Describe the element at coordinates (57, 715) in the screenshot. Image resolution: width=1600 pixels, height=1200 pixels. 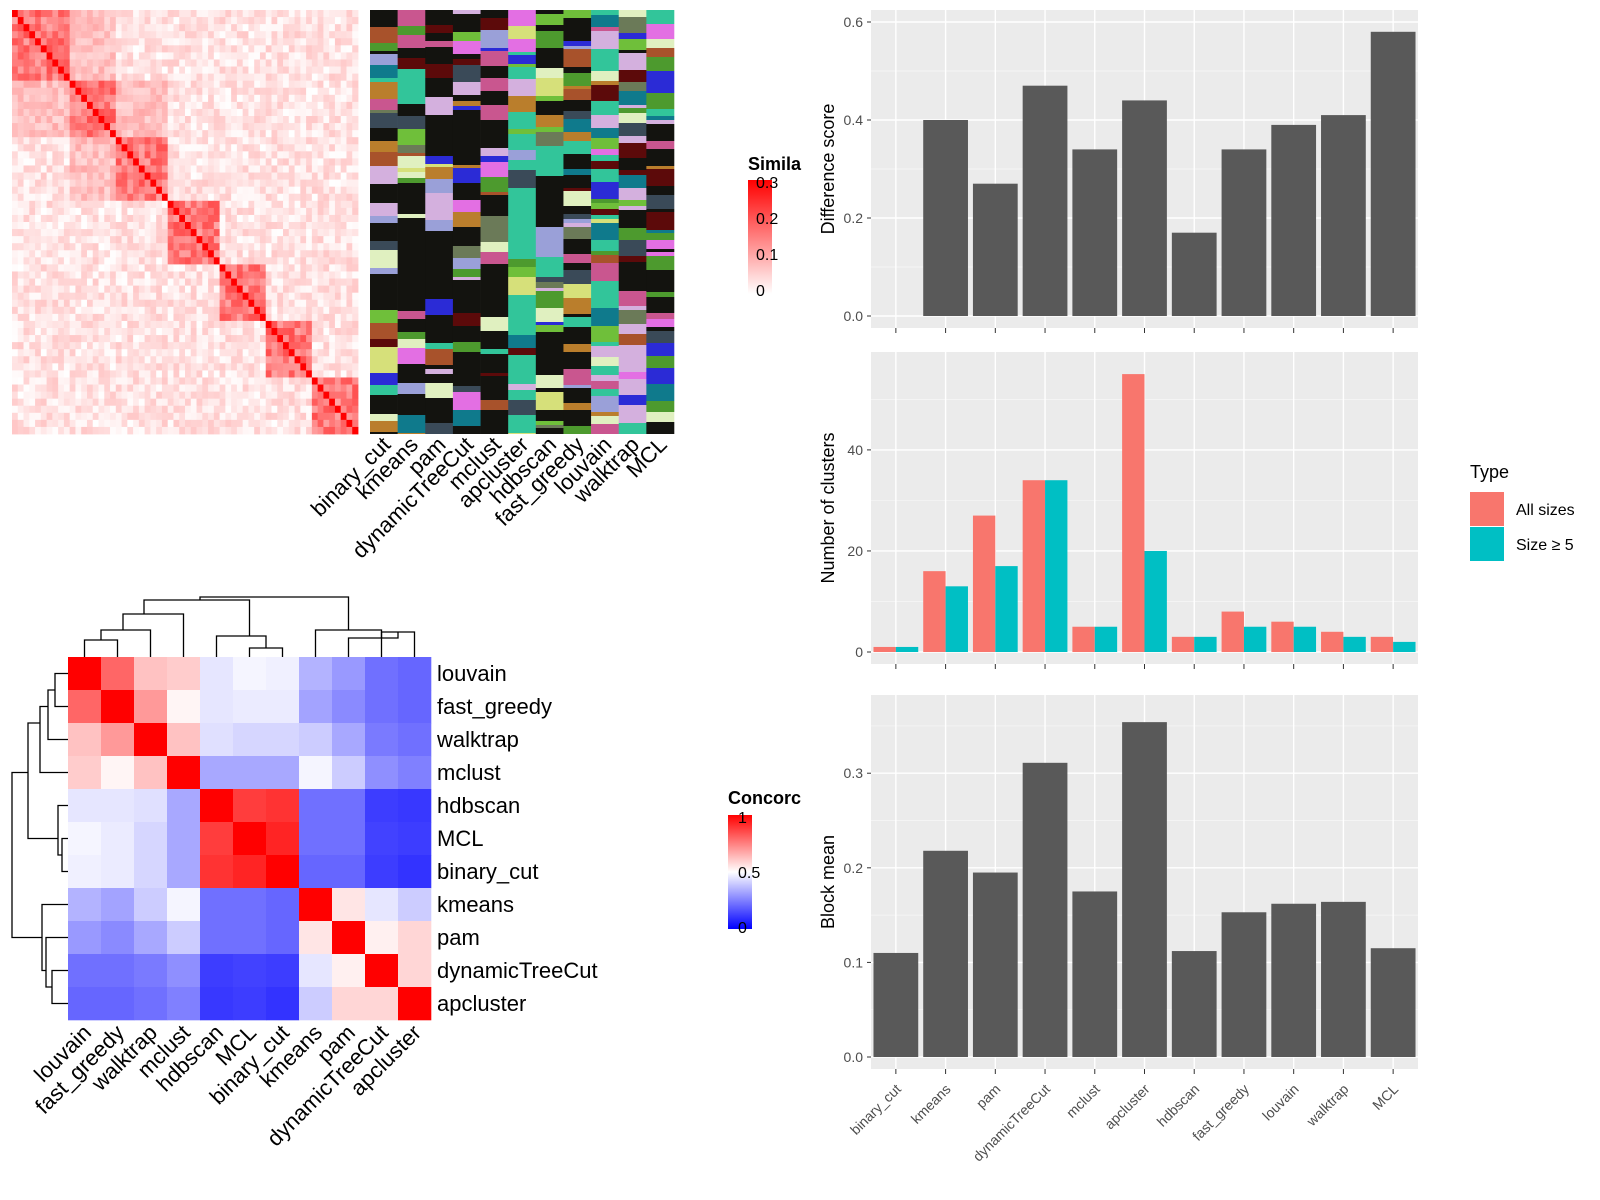
I see `dendrogram-branch` at that location.